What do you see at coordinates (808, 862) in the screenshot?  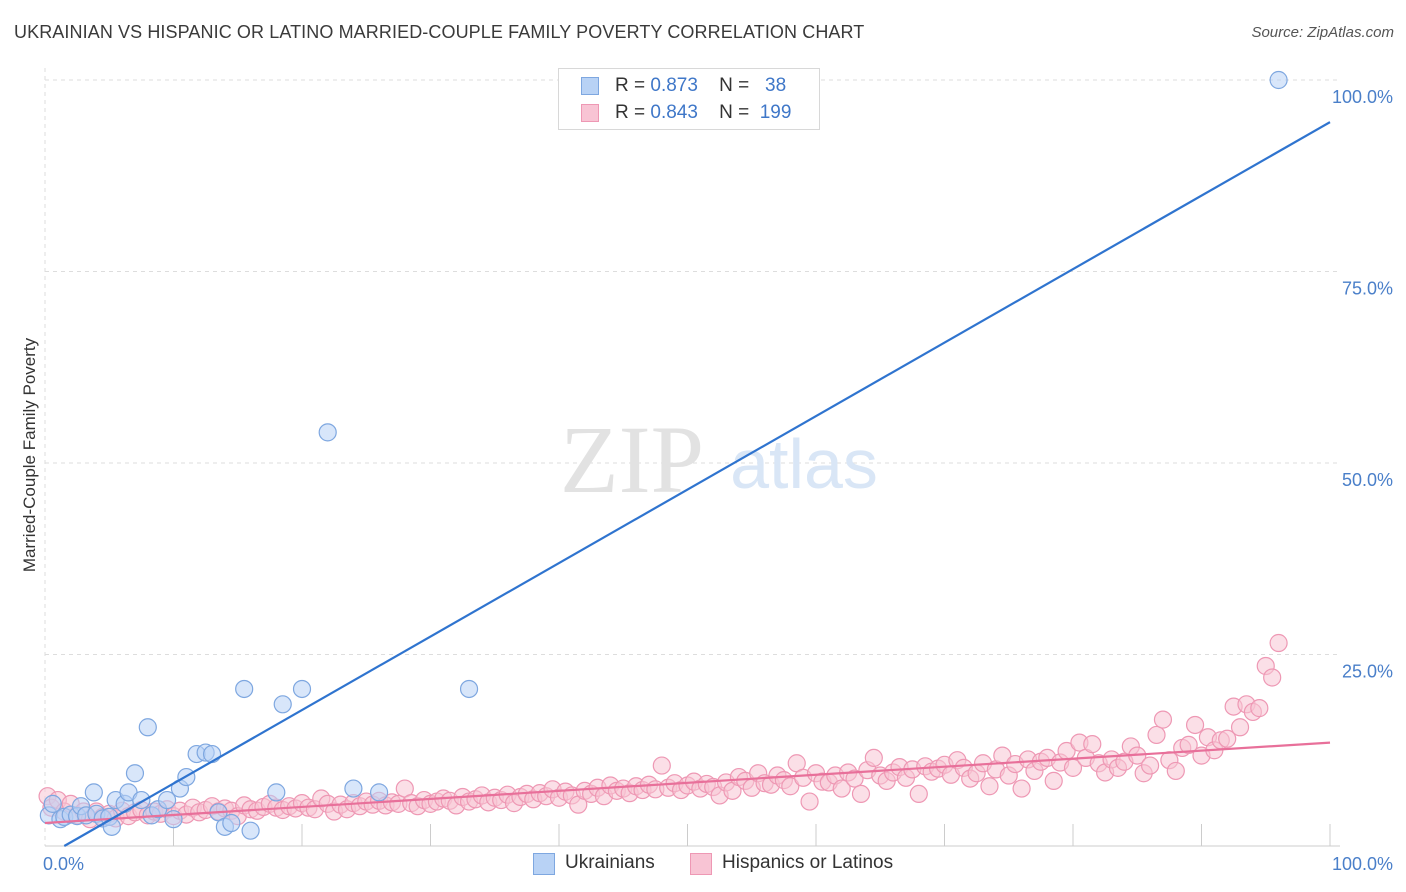 I see `legend-label-hispanics: Hispanics or Latinos` at bounding box center [808, 862].